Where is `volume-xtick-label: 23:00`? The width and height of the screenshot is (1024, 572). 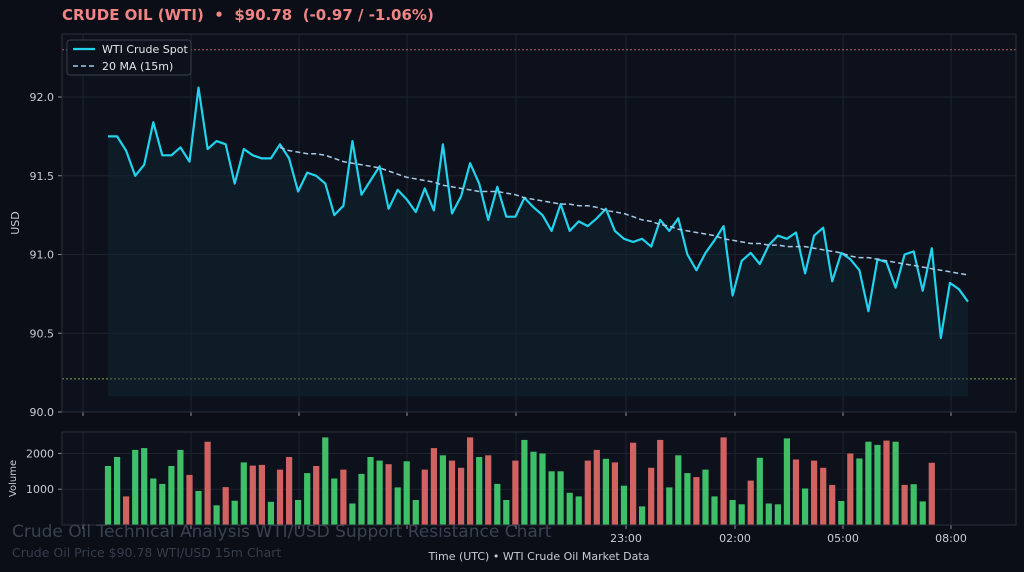 volume-xtick-label: 23:00 is located at coordinates (626, 538).